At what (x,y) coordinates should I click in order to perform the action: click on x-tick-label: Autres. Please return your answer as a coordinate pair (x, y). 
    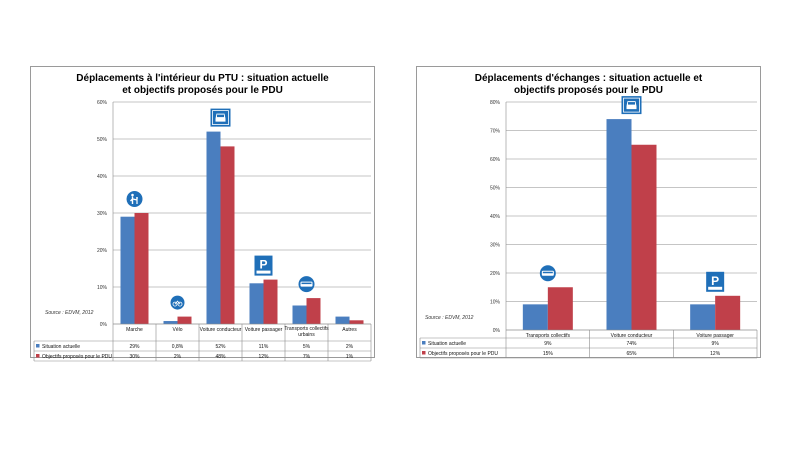
    Looking at the image, I should click on (349, 330).